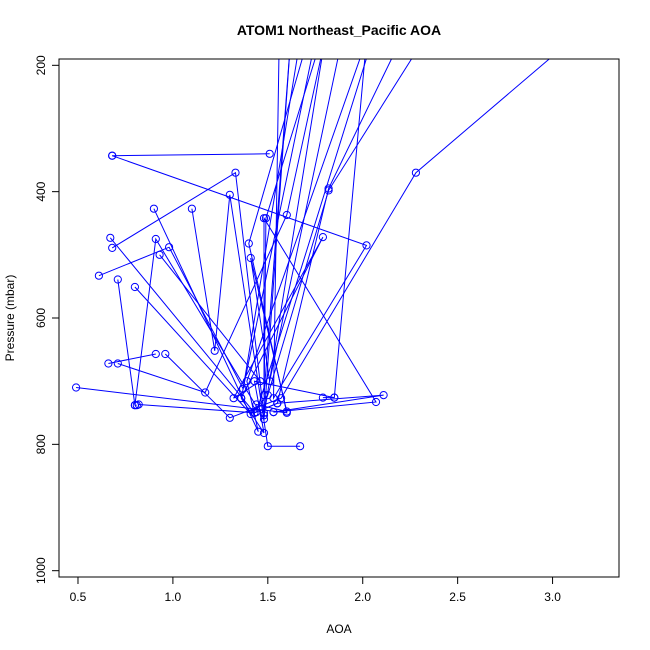 Image resolution: width=650 pixels, height=650 pixels. What do you see at coordinates (41, 570) in the screenshot?
I see `y-tick-label-4: 1000` at bounding box center [41, 570].